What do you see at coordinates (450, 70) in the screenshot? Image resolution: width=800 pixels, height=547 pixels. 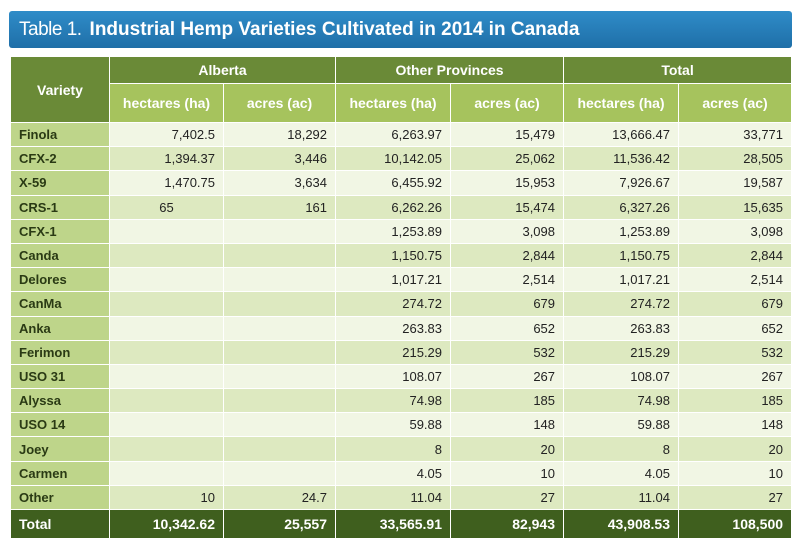 I see `group-header-other-provinces: Other Provinces` at bounding box center [450, 70].